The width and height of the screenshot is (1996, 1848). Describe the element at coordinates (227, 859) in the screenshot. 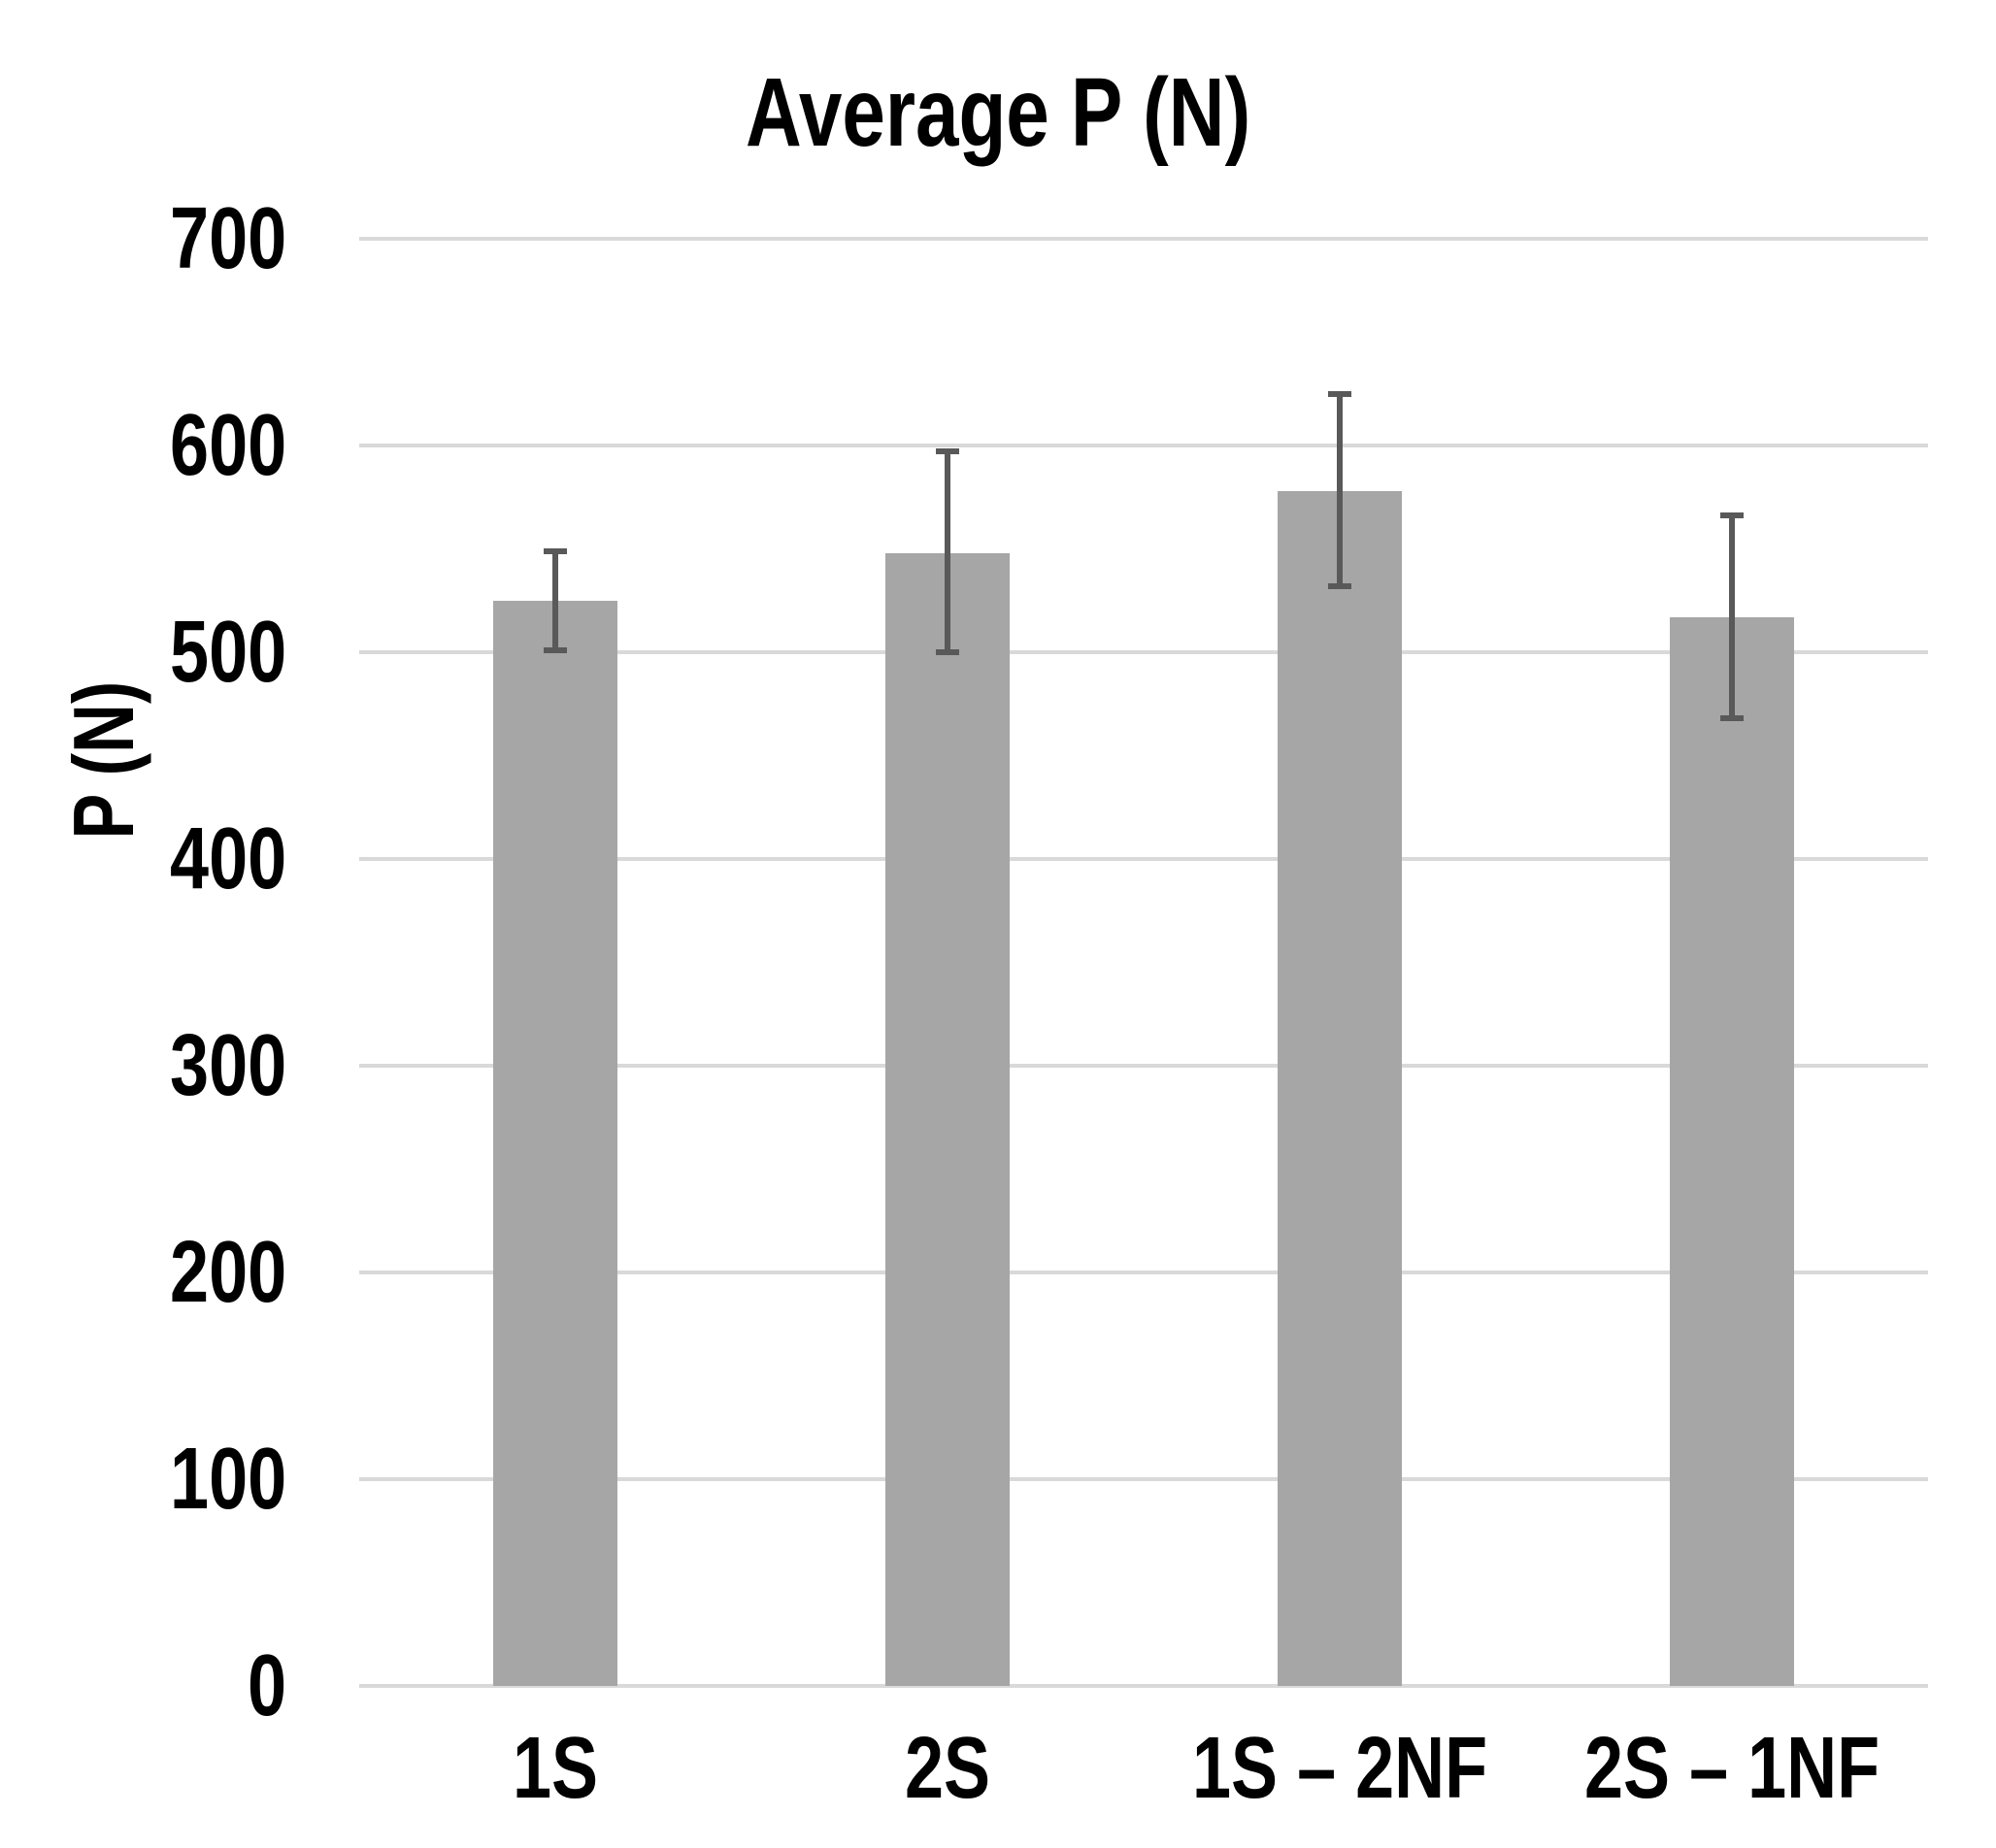

I see `y-tick-label-text-400: 400` at that location.